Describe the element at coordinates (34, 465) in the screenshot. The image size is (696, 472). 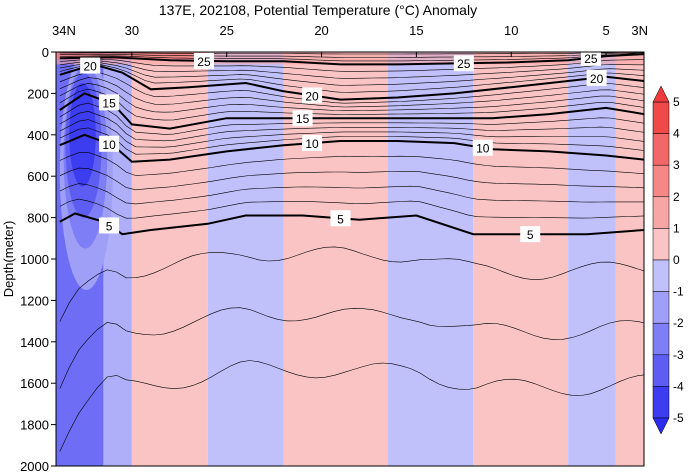
I see `y-tick-label-10: 2000` at that location.